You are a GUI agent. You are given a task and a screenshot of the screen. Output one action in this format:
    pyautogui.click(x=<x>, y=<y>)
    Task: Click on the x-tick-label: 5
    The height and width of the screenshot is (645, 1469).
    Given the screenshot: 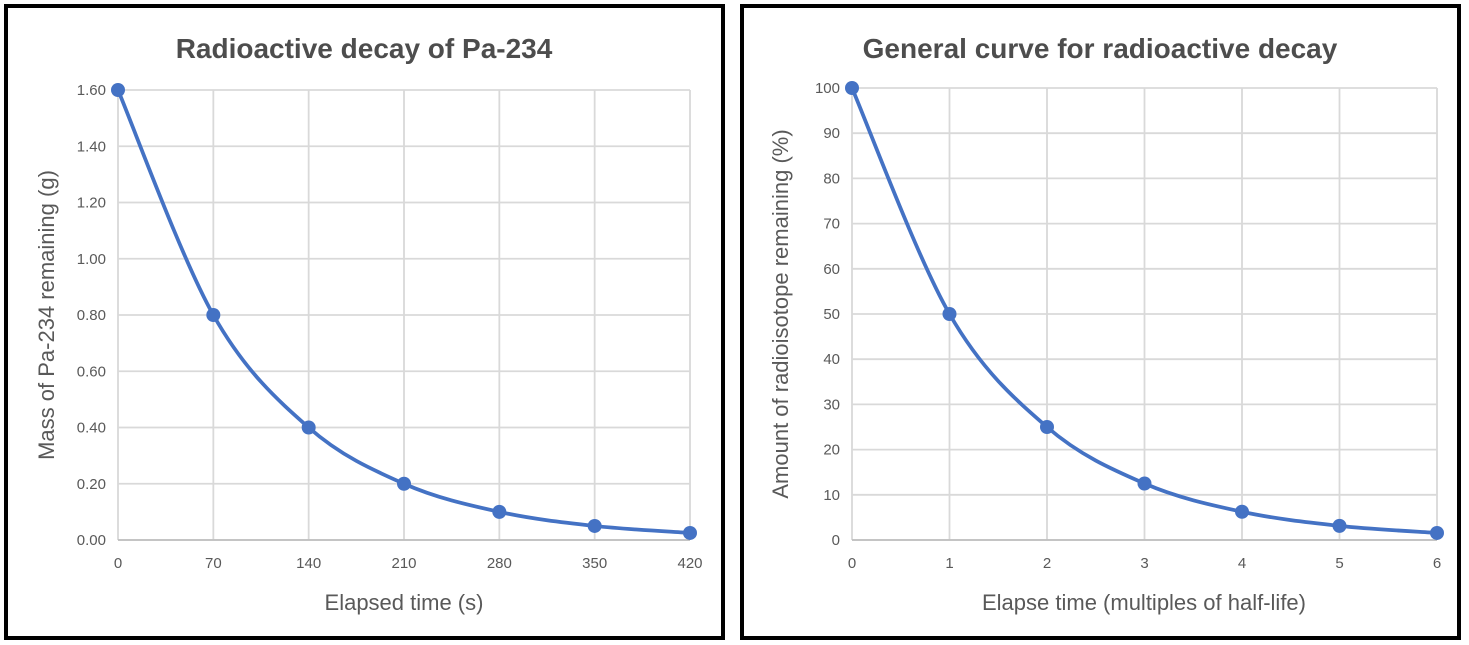 What is the action you would take?
    pyautogui.click(x=1339, y=563)
    